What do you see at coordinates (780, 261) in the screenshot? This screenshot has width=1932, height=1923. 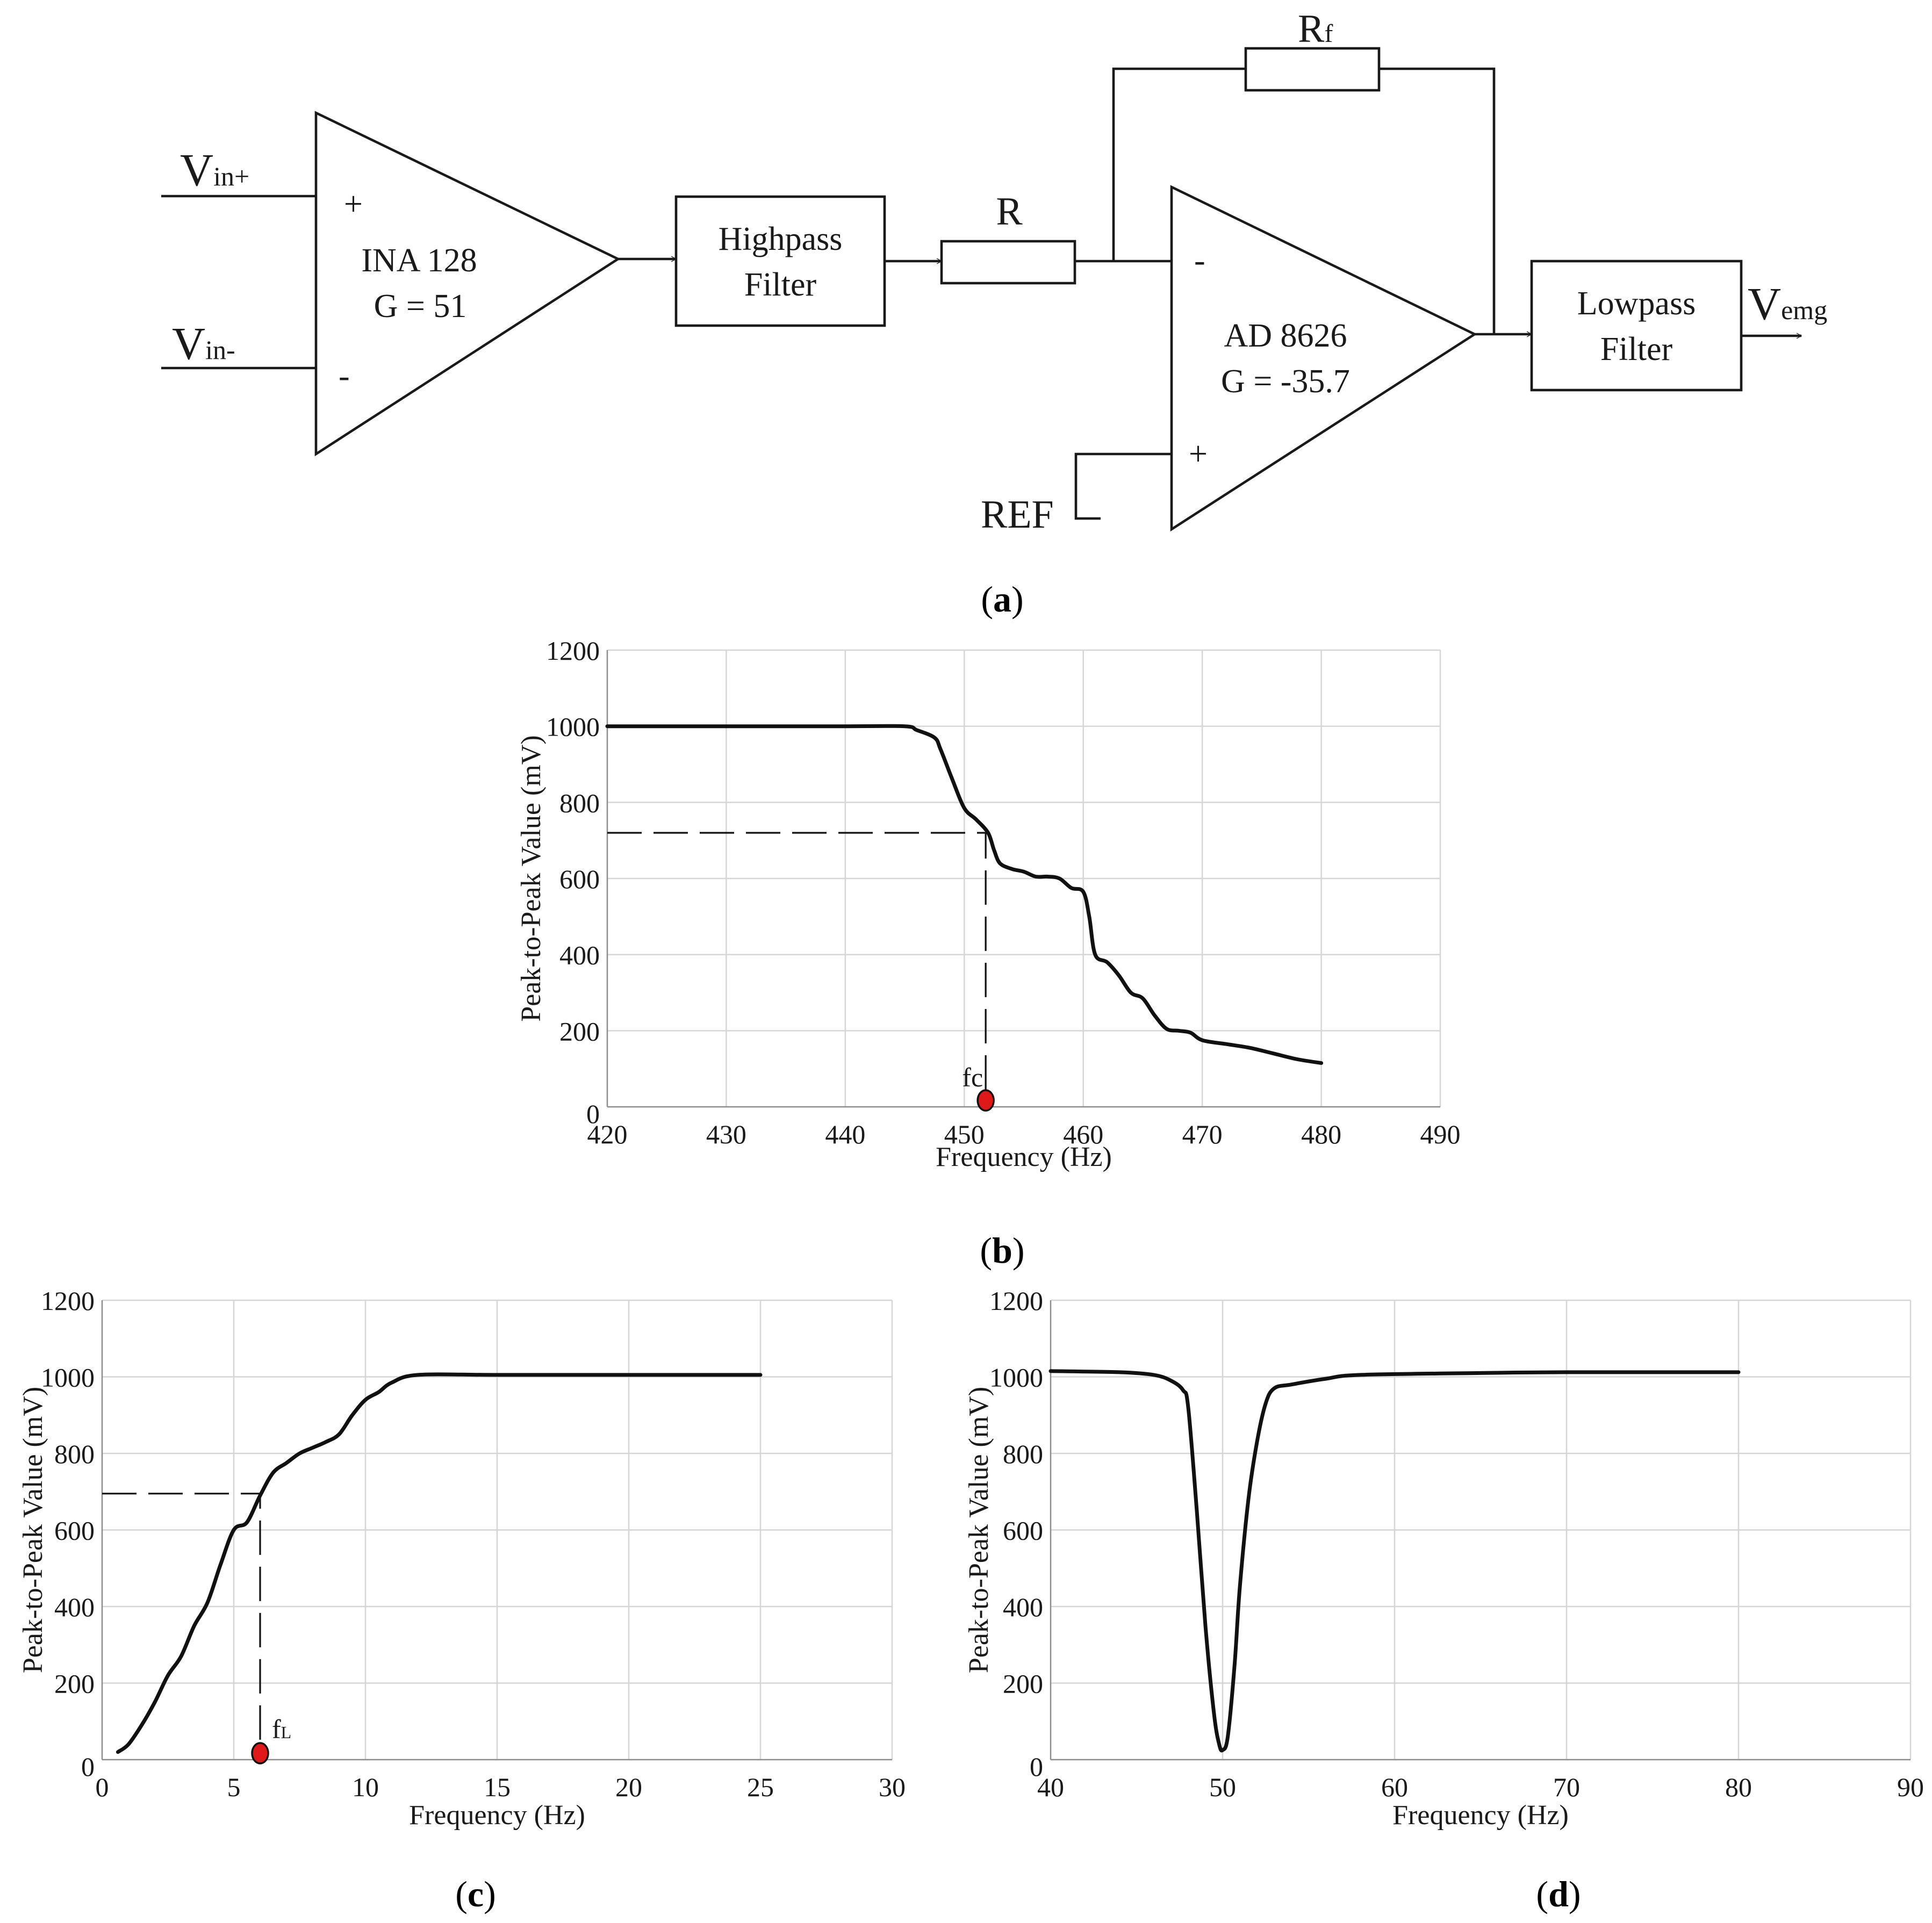 I see `highpass-filter-block` at bounding box center [780, 261].